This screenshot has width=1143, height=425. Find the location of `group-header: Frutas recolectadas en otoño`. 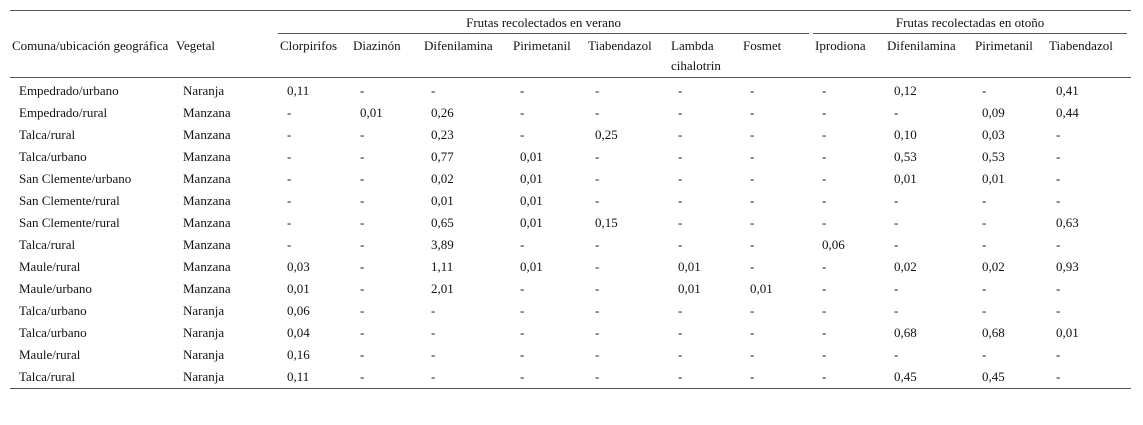

group-header: Frutas recolectadas en otoño is located at coordinates (972, 22).